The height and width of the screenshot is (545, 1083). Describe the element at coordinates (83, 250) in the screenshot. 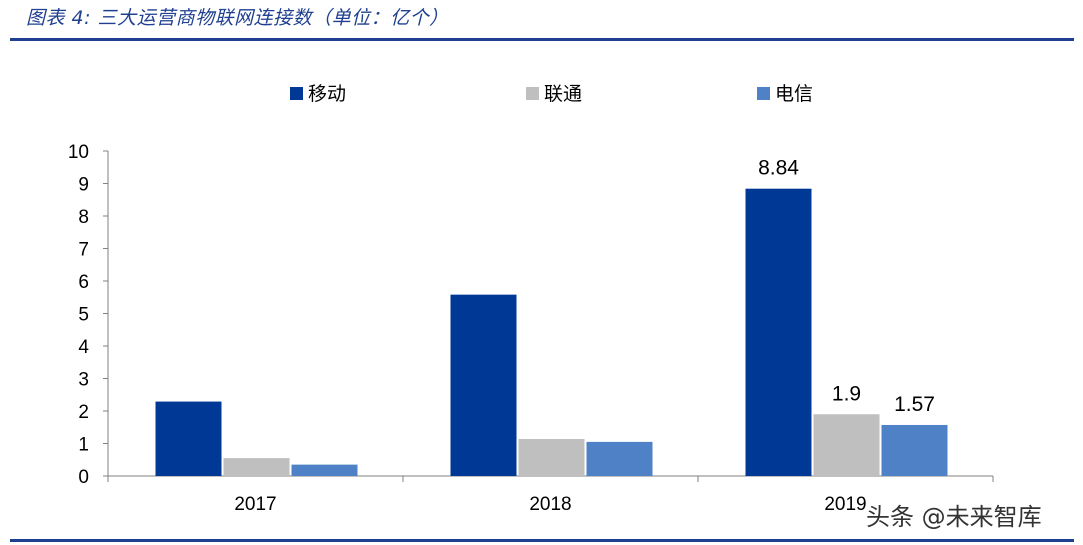

I see `y-tick-label: 7` at that location.